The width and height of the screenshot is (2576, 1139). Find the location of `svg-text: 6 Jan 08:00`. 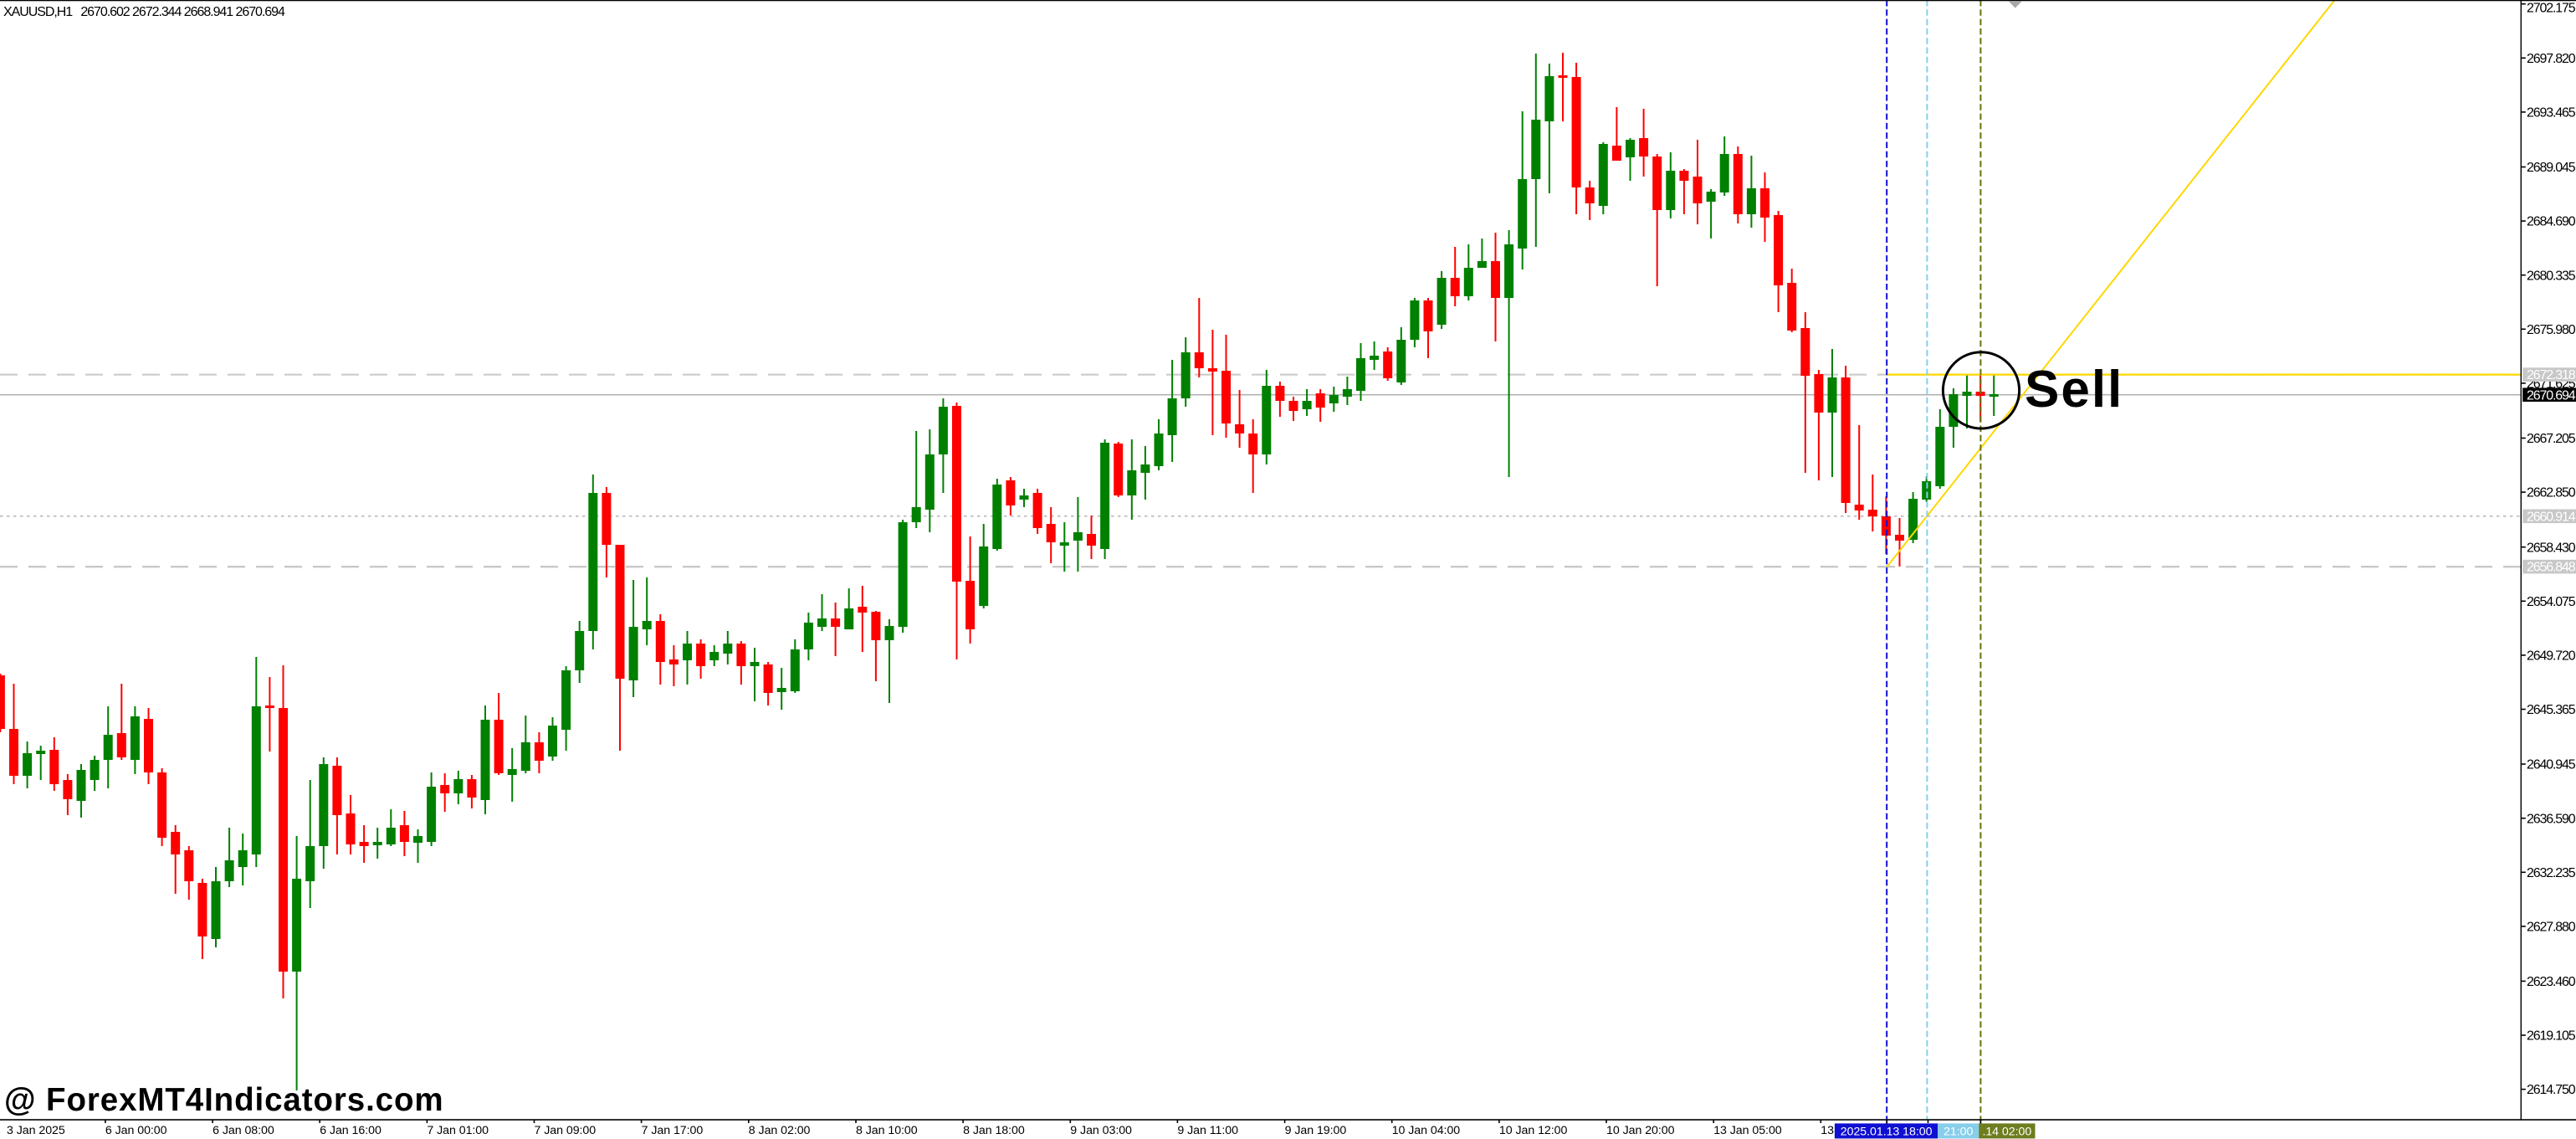

svg-text: 6 Jan 08:00 is located at coordinates (244, 1130).